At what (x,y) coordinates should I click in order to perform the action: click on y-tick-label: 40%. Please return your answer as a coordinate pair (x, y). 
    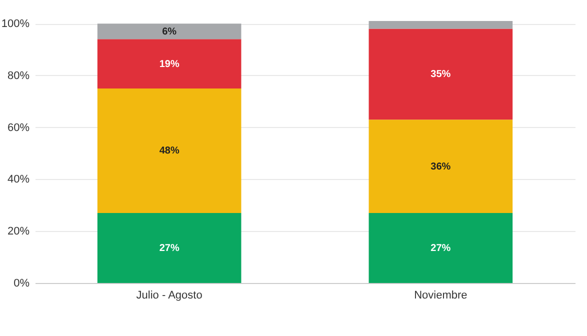
    Looking at the image, I should click on (18, 180).